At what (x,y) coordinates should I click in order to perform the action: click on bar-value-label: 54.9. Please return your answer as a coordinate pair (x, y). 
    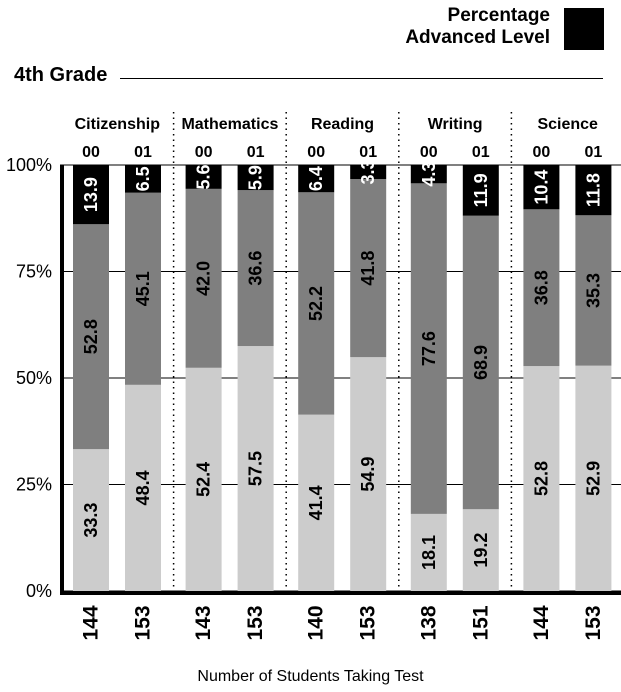
    Looking at the image, I should click on (368, 474).